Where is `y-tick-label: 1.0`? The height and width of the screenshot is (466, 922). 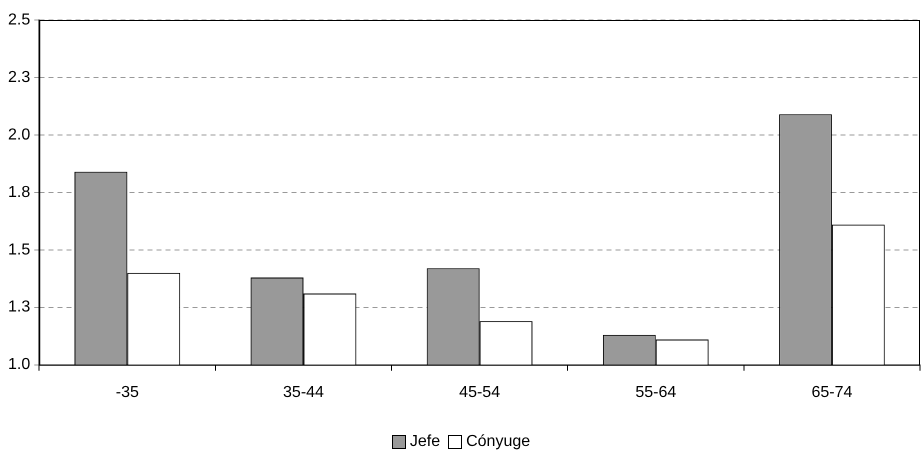 y-tick-label: 1.0 is located at coordinates (19, 365).